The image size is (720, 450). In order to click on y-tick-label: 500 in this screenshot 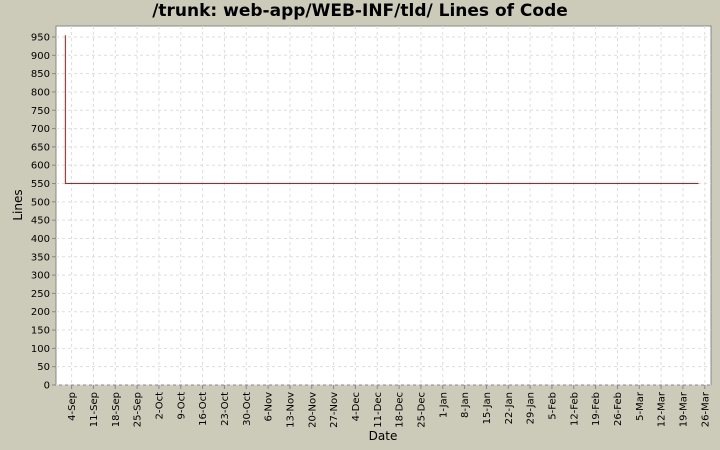, I will do `click(40, 202)`.